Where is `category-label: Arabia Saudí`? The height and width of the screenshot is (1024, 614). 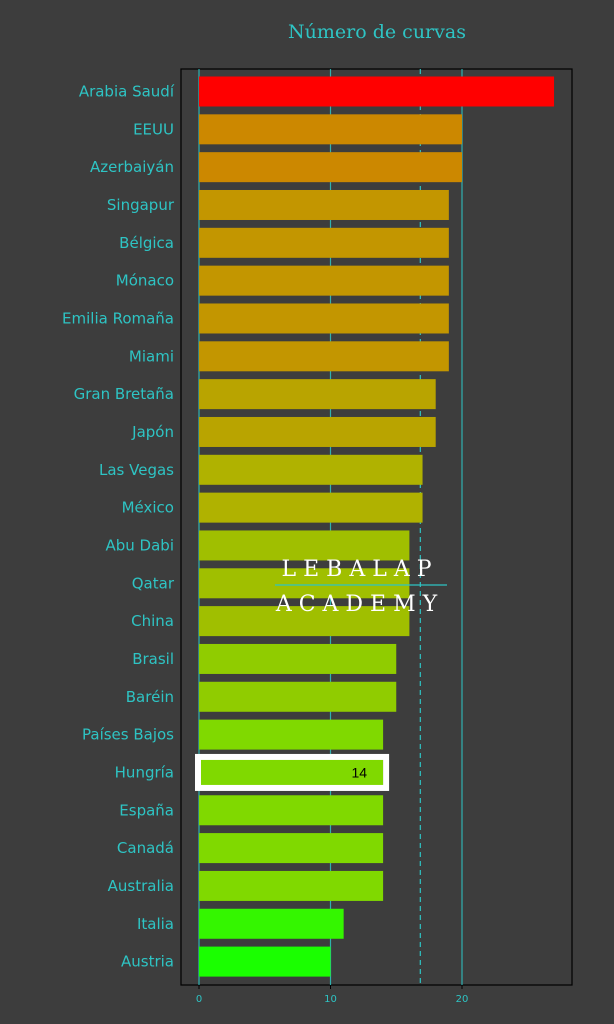 category-label: Arabia Saudí is located at coordinates (127, 92).